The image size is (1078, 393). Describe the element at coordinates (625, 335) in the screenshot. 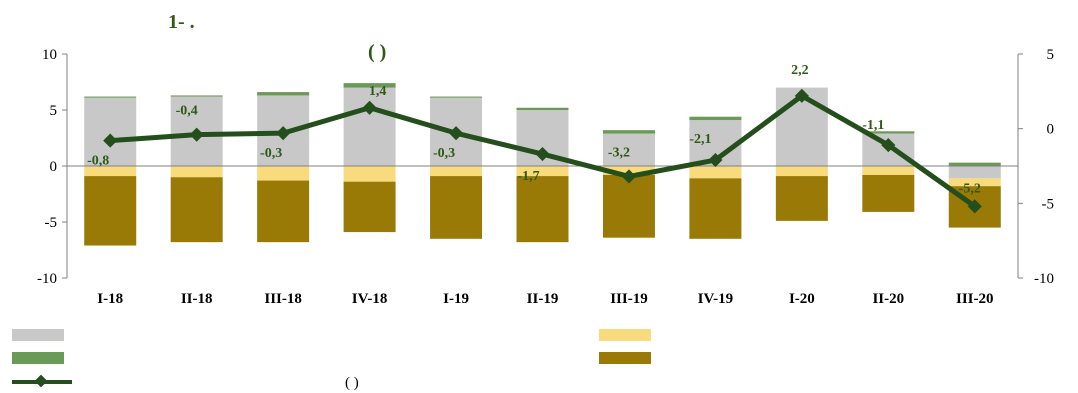

I see `legend-swatch-yellow` at that location.